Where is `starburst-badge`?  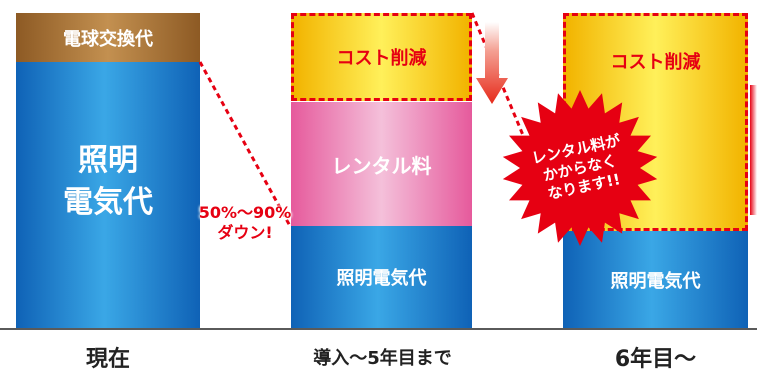
starburst-badge is located at coordinates (580, 168).